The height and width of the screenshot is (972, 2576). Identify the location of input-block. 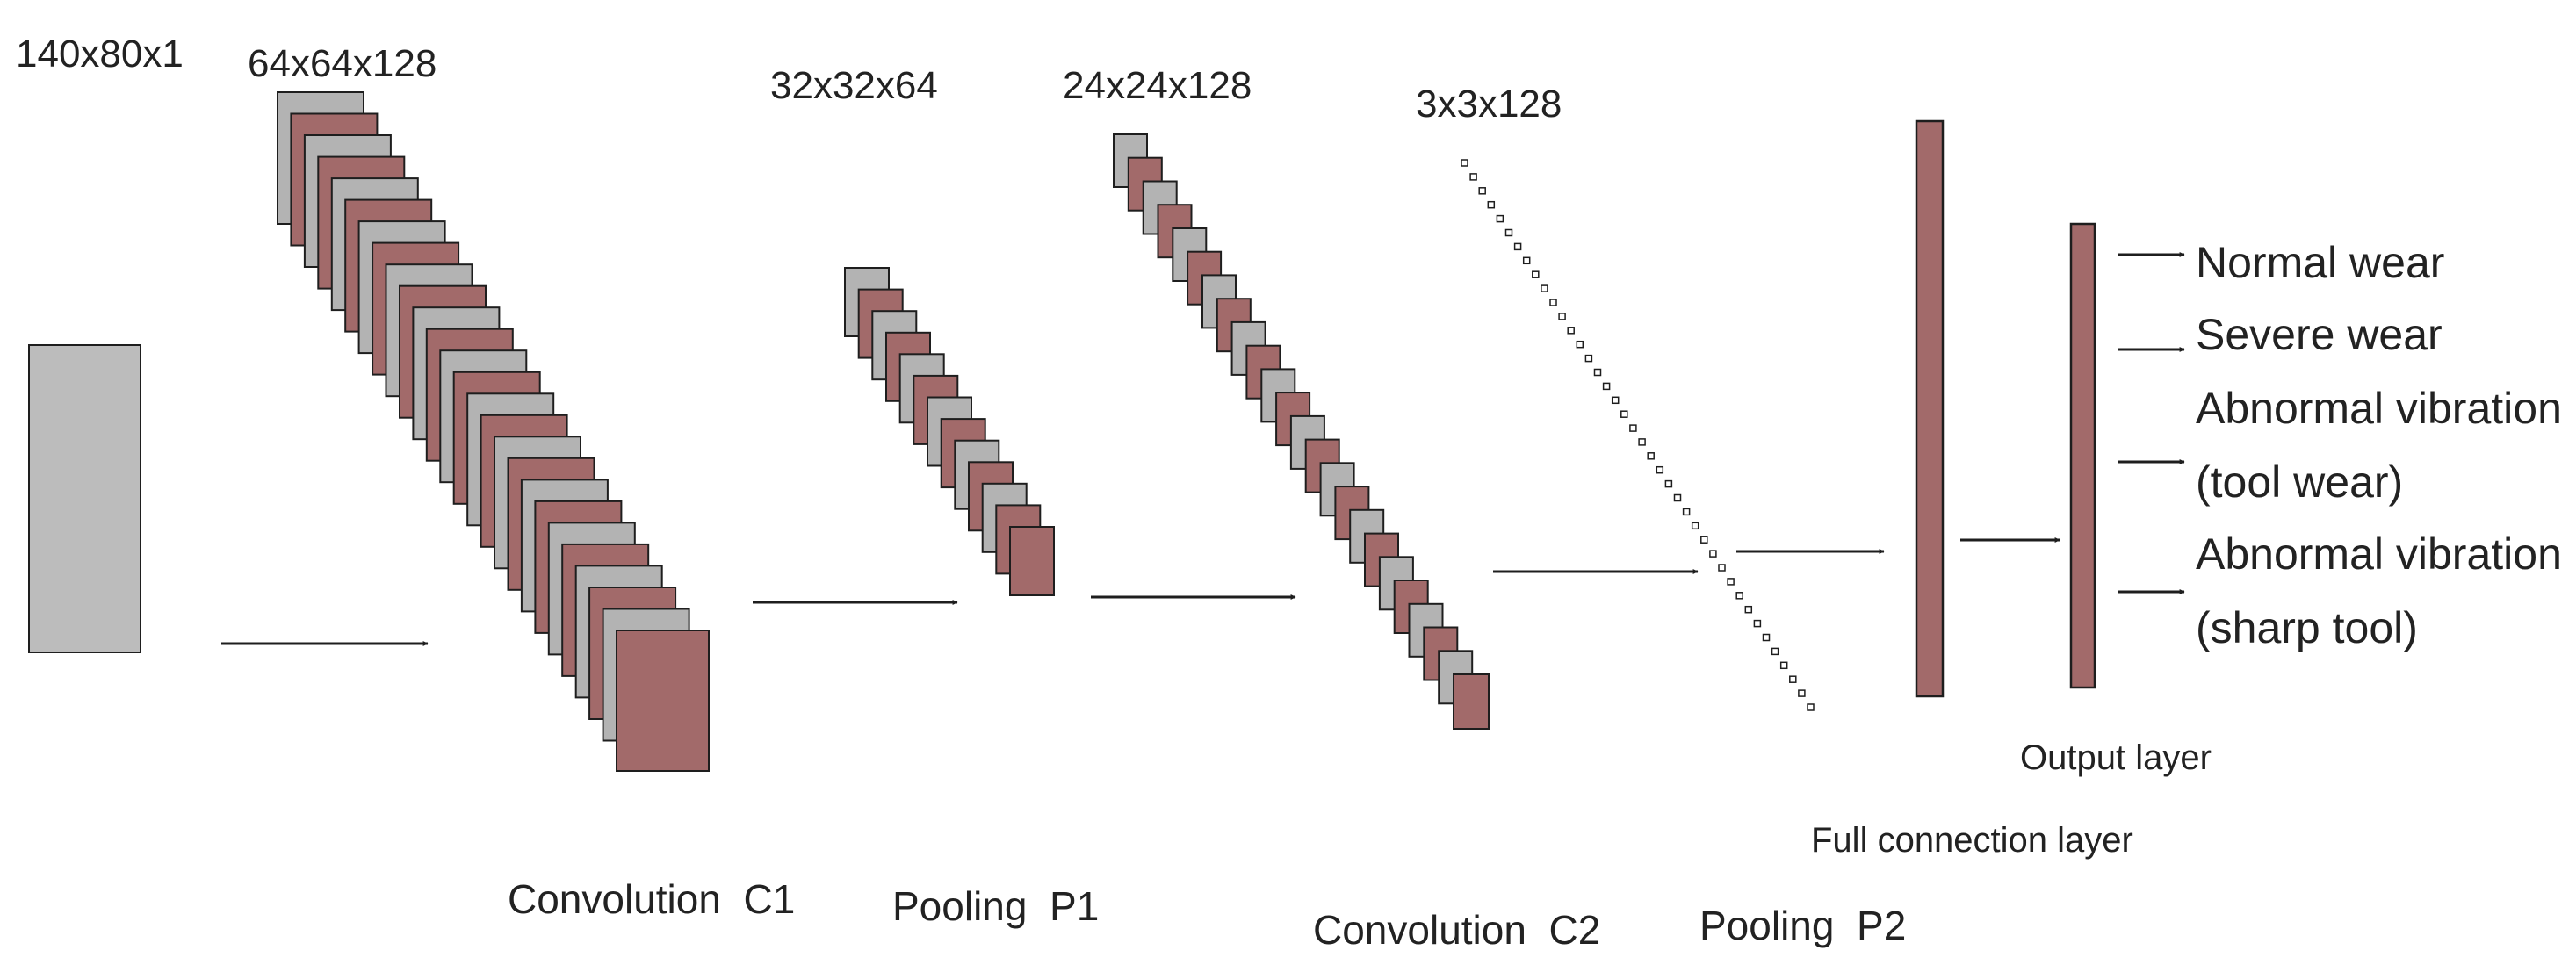
(84, 498).